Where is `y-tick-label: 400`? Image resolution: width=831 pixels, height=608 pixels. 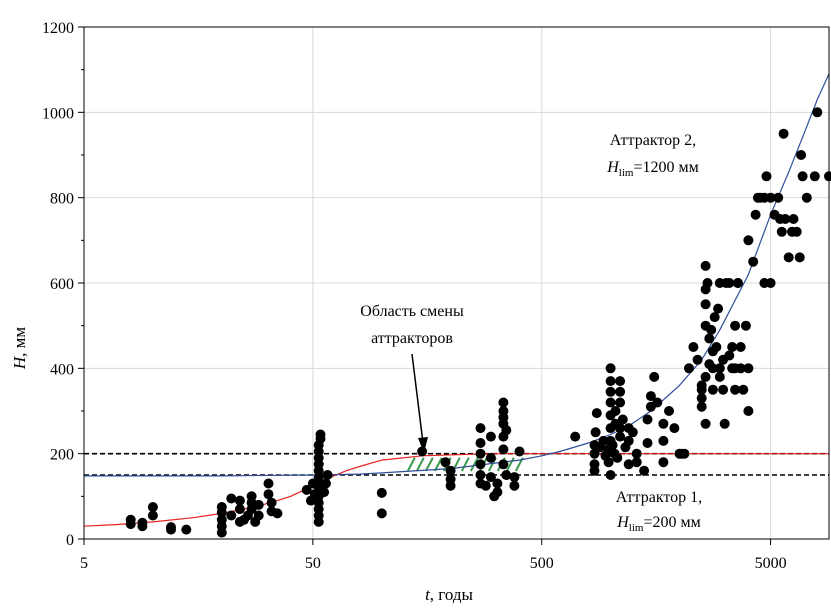
y-tick-label: 400 is located at coordinates (62, 369).